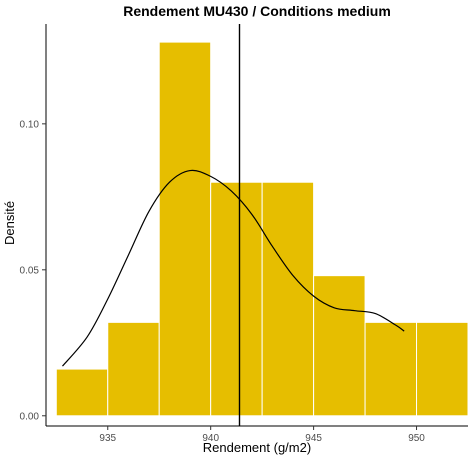 This screenshot has height=457, width=474. What do you see at coordinates (416, 438) in the screenshot?
I see `x-tick-label: 950` at bounding box center [416, 438].